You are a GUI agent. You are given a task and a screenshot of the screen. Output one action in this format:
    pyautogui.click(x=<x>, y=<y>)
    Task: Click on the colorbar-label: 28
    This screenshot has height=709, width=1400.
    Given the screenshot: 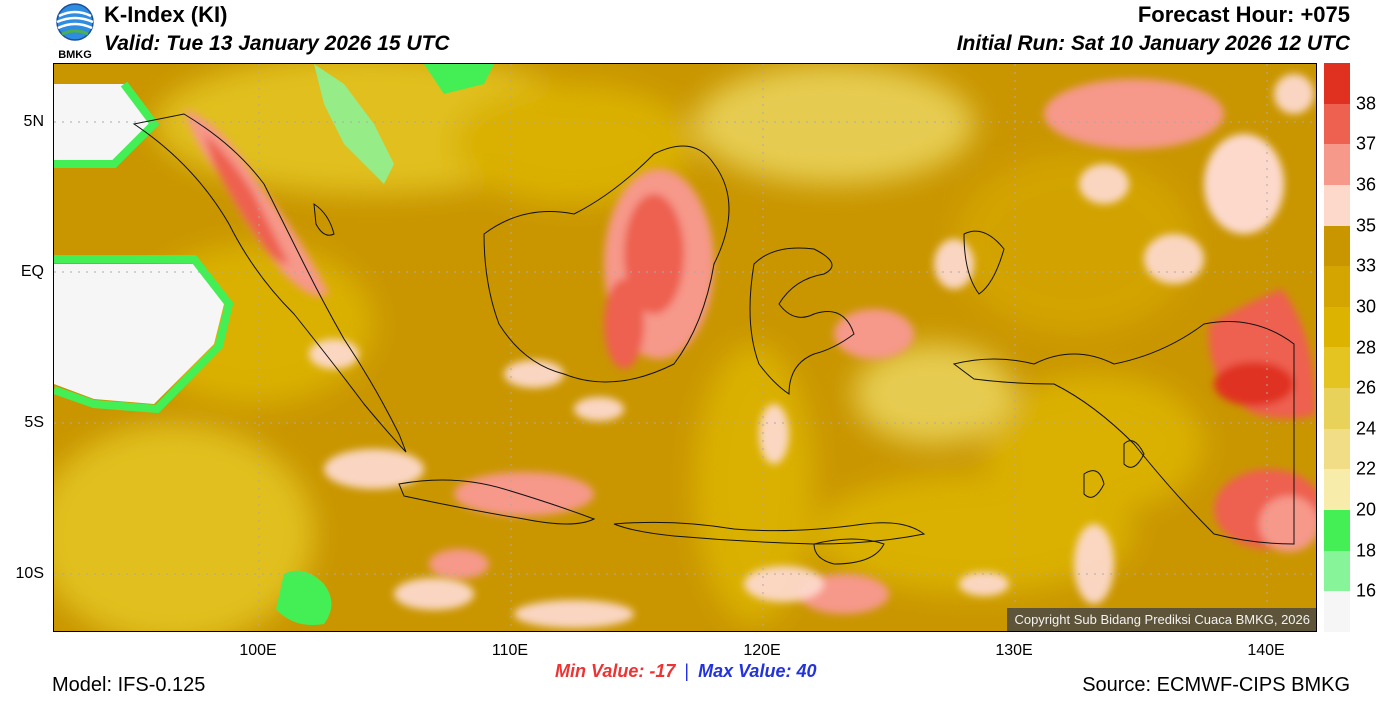 What is the action you would take?
    pyautogui.click(x=1366, y=347)
    